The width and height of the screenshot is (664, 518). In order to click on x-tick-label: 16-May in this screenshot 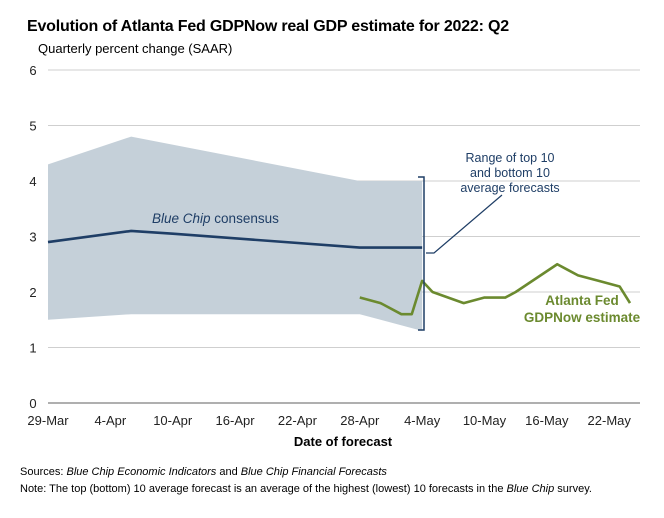, I will do `click(547, 420)`.